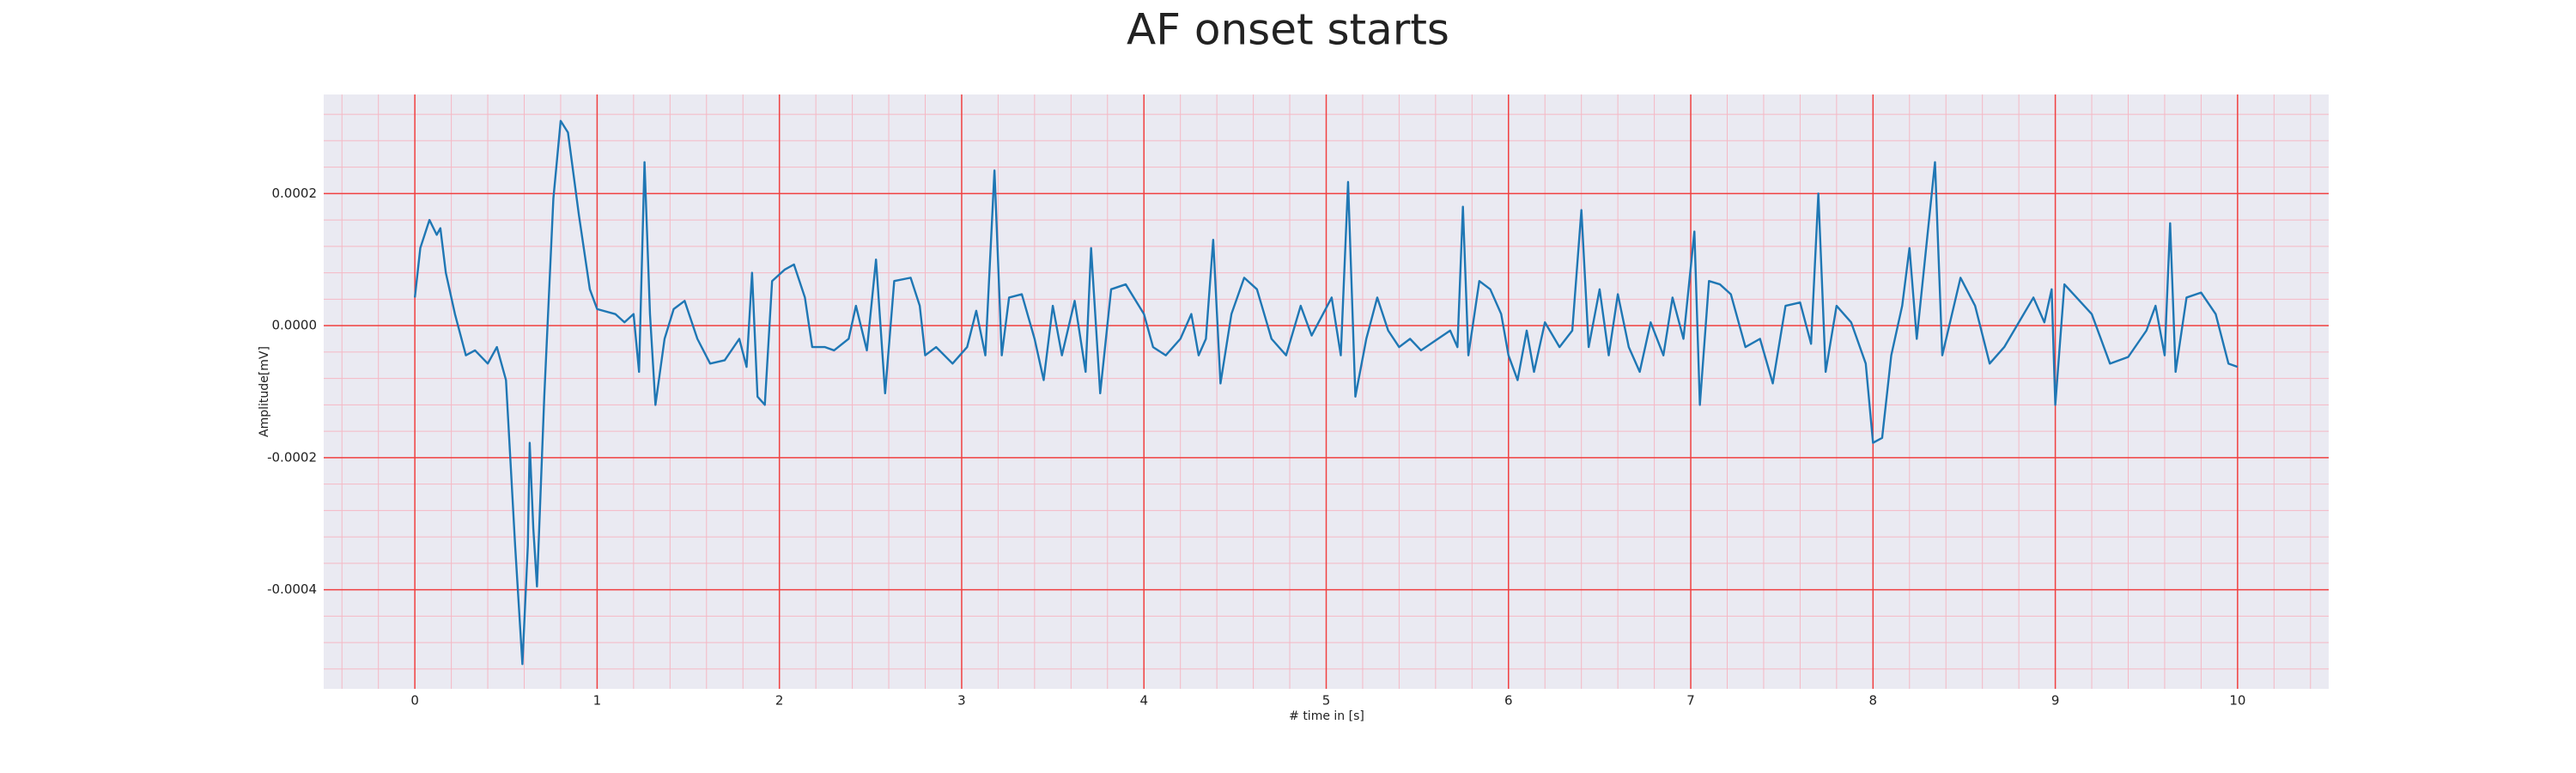 Image resolution: width=2576 pixels, height=773 pixels. Describe the element at coordinates (295, 193) in the screenshot. I see `y-tick-label: 0.0002` at that location.